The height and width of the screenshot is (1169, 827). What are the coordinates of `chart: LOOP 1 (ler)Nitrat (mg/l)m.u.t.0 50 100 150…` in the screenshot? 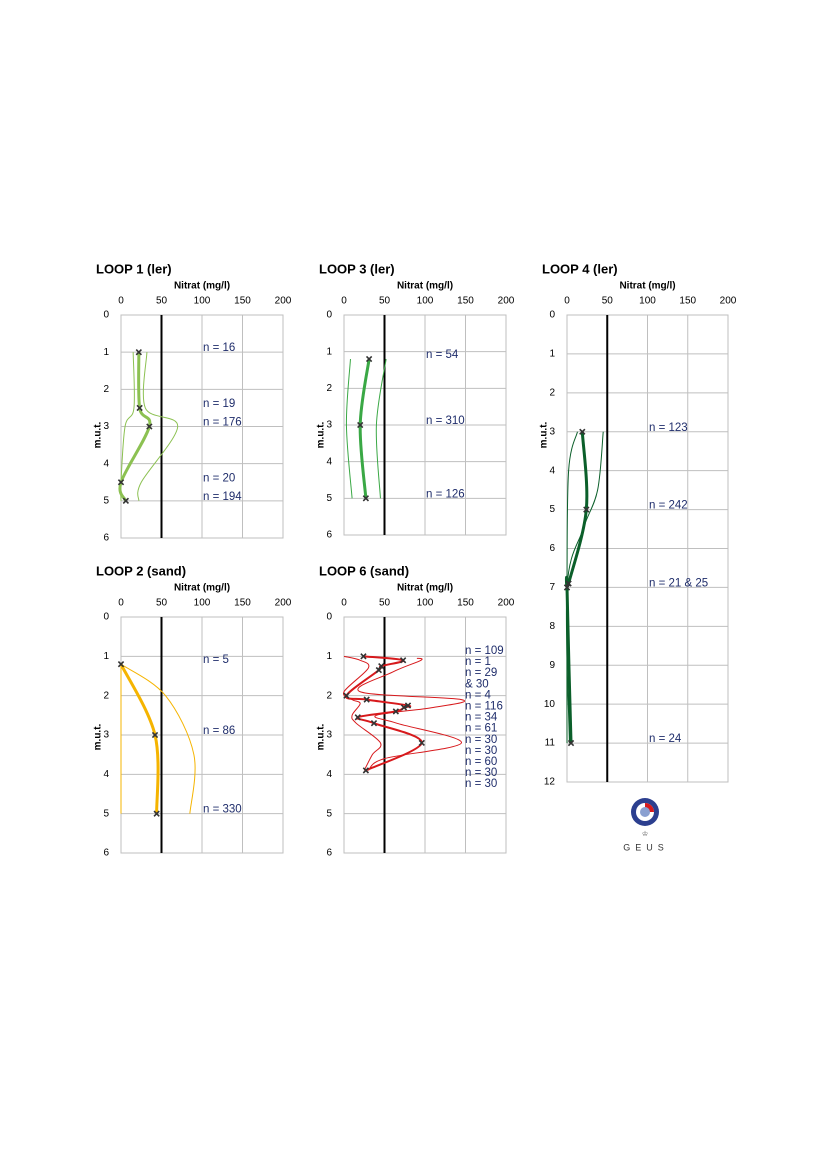 It's located at (192, 402).